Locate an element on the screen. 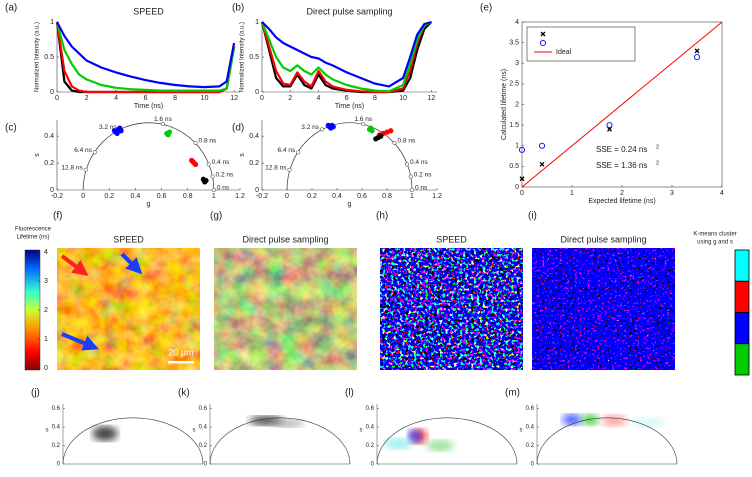 This screenshot has width=752, height=477. y-tick-label: 2.5 is located at coordinates (514, 84).